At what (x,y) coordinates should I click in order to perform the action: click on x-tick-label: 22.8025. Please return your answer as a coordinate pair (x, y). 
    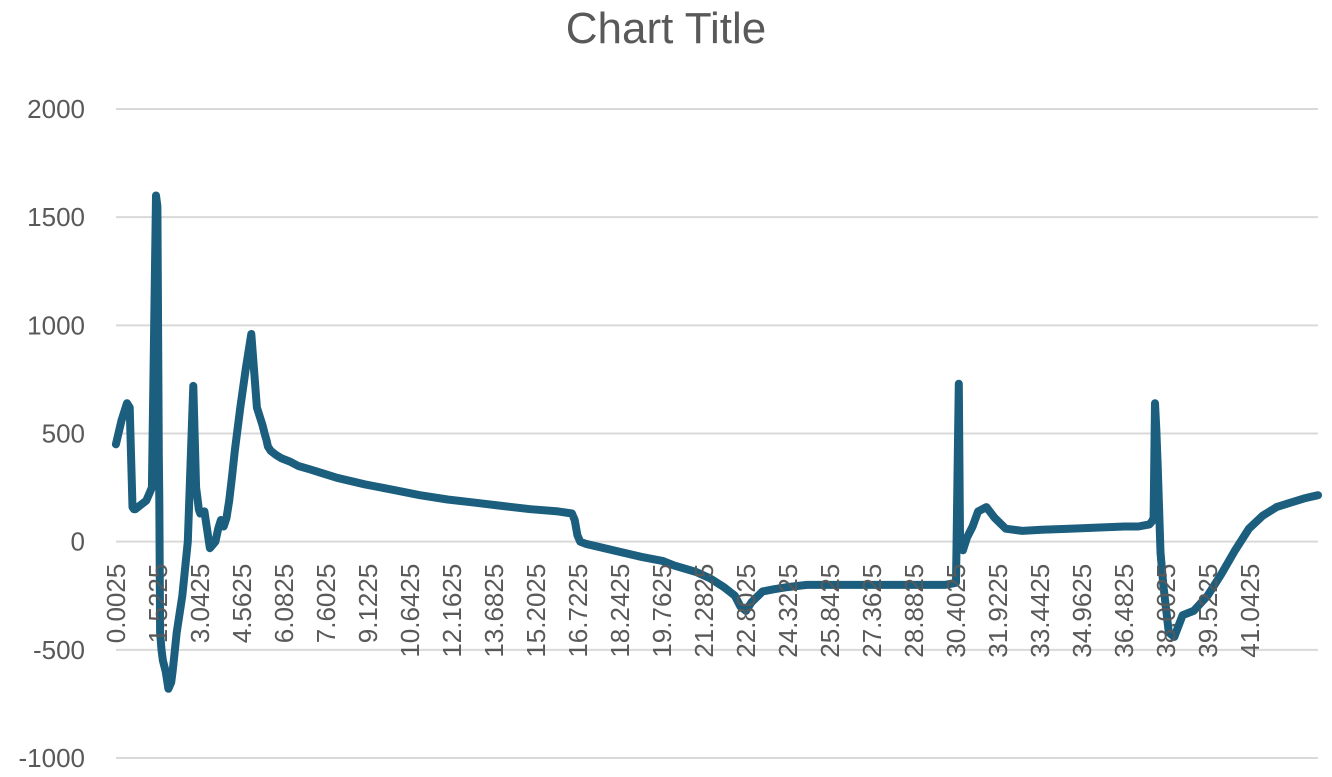
    Looking at the image, I should click on (746, 611).